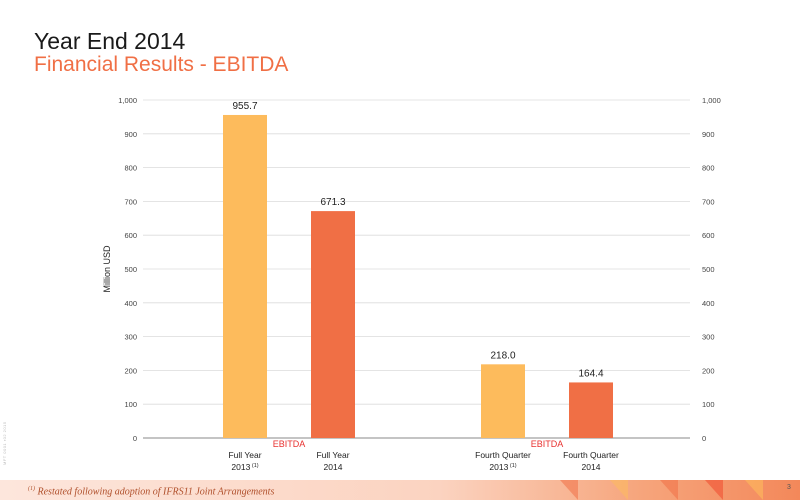 This screenshot has width=800, height=500. I want to click on y-tick-label-right: 800, so click(708, 168).